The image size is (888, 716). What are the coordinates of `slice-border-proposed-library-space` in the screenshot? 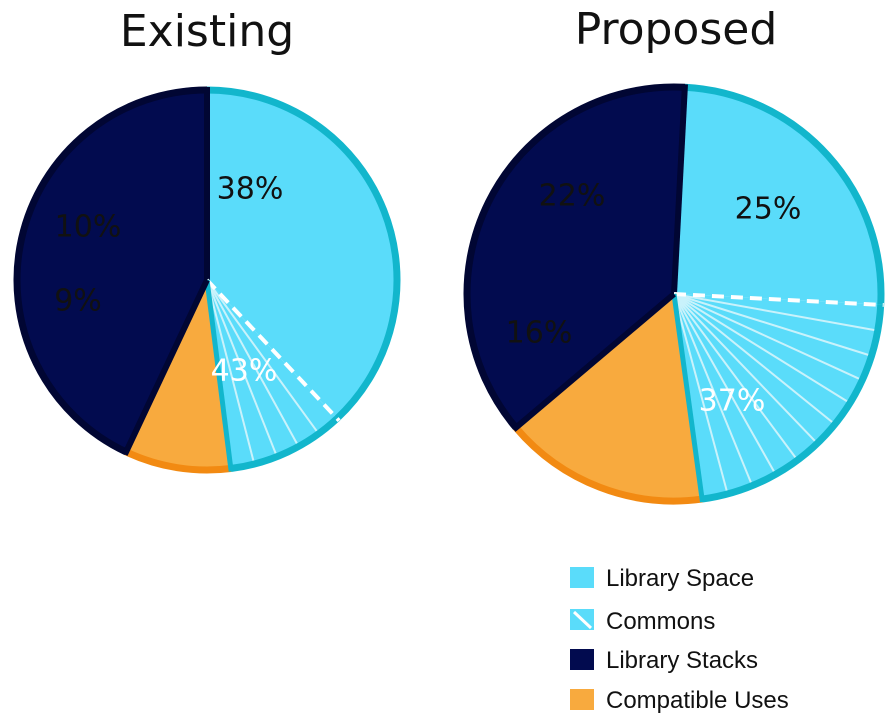 It's located at (784, 194).